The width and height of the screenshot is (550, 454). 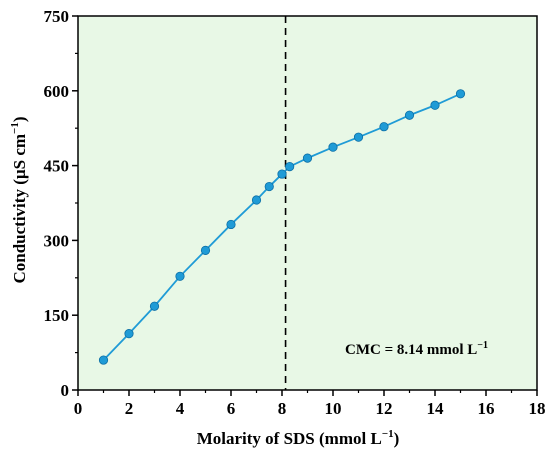 I want to click on x-tick-label: 16, so click(x=486, y=408).